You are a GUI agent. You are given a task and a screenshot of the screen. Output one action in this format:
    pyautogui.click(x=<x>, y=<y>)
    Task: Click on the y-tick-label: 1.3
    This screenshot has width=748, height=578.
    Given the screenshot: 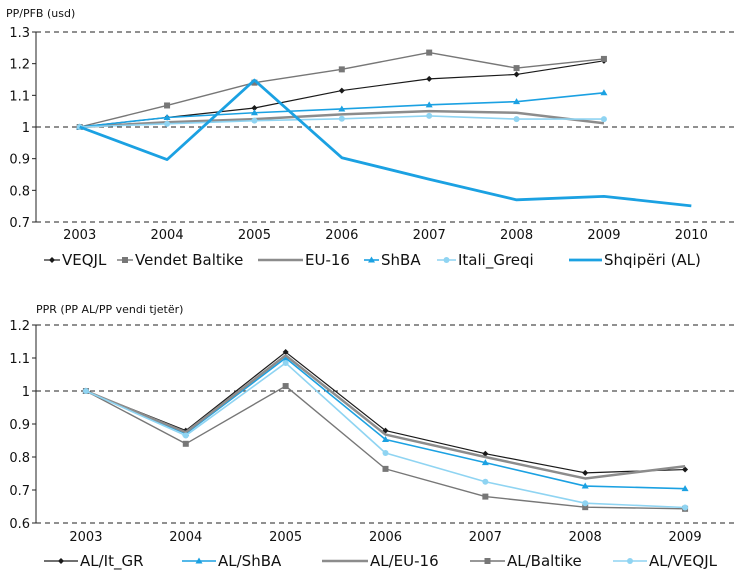 What is the action you would take?
    pyautogui.click(x=19, y=33)
    